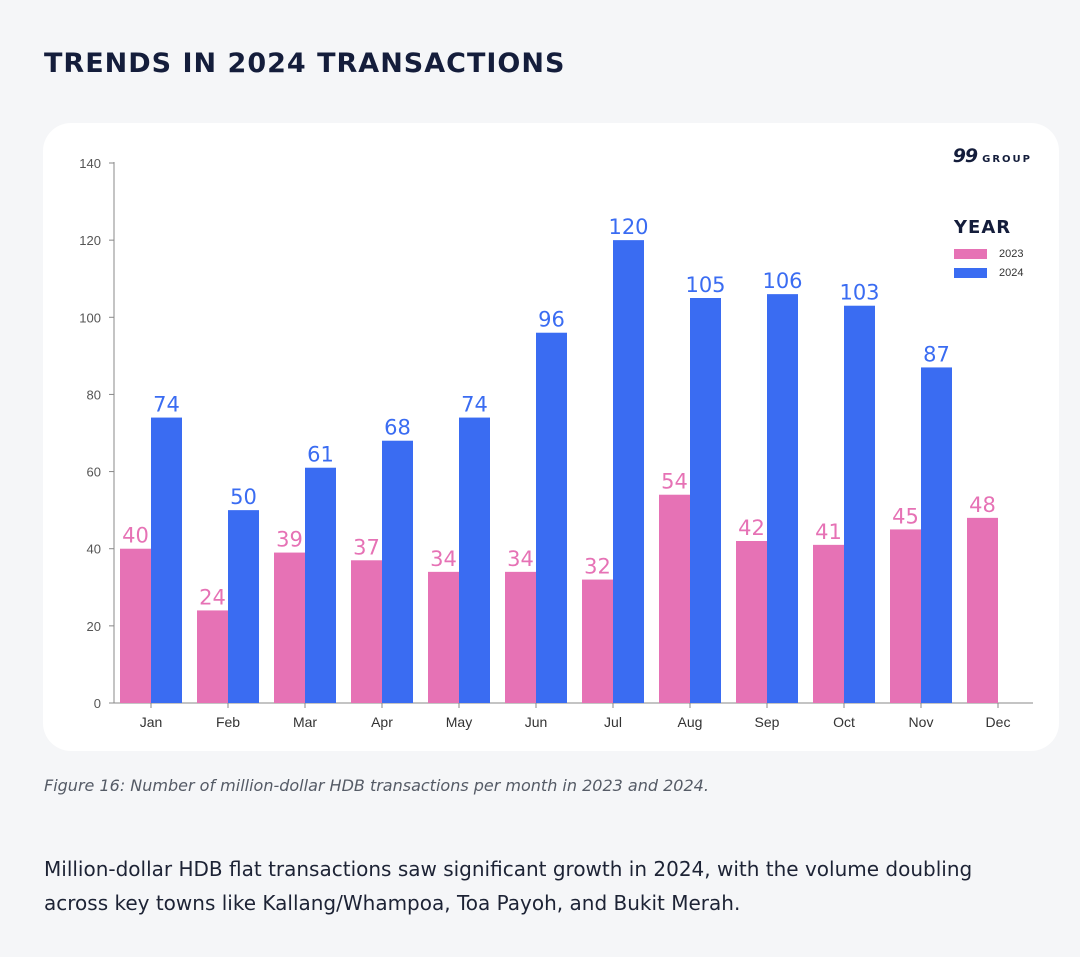 This screenshot has width=1080, height=957. Describe the element at coordinates (970, 253) in the screenshot. I see `legend-swatch-2023` at that location.